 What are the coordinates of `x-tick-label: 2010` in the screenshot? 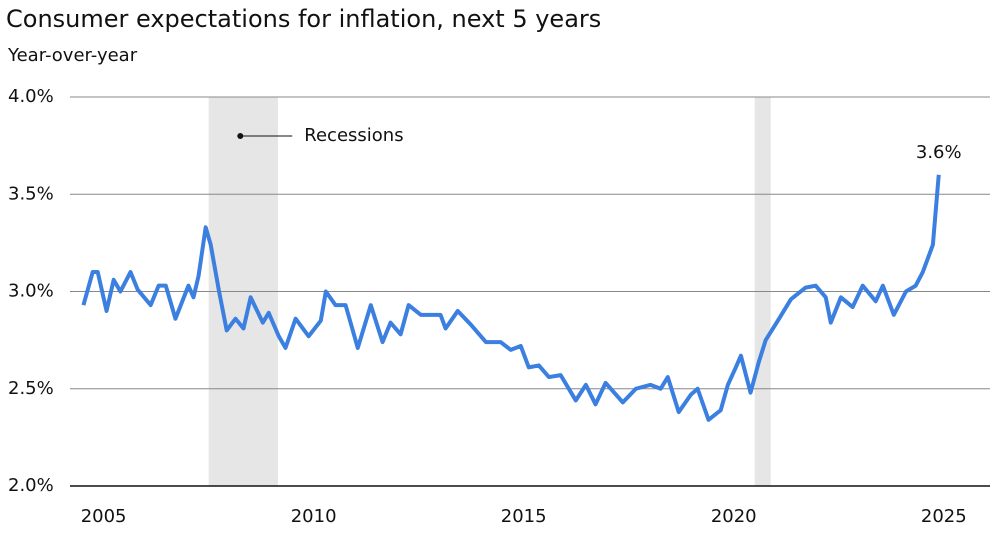 It's located at (314, 516).